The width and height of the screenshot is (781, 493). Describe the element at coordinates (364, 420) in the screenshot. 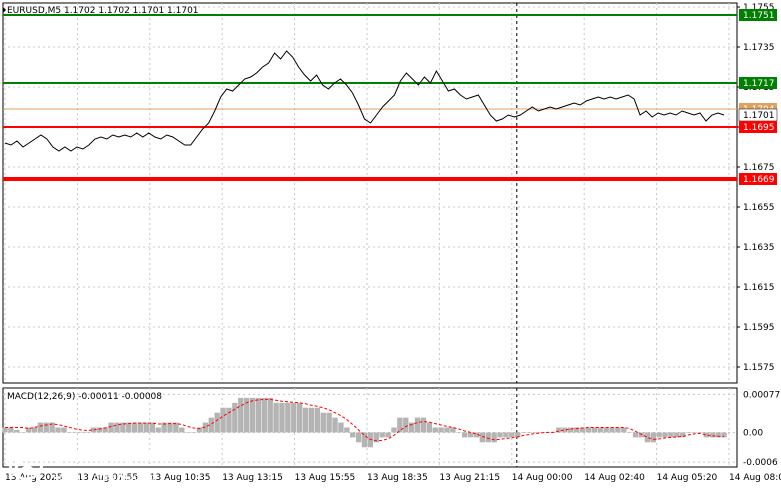

I see `macd-signal-line` at that location.